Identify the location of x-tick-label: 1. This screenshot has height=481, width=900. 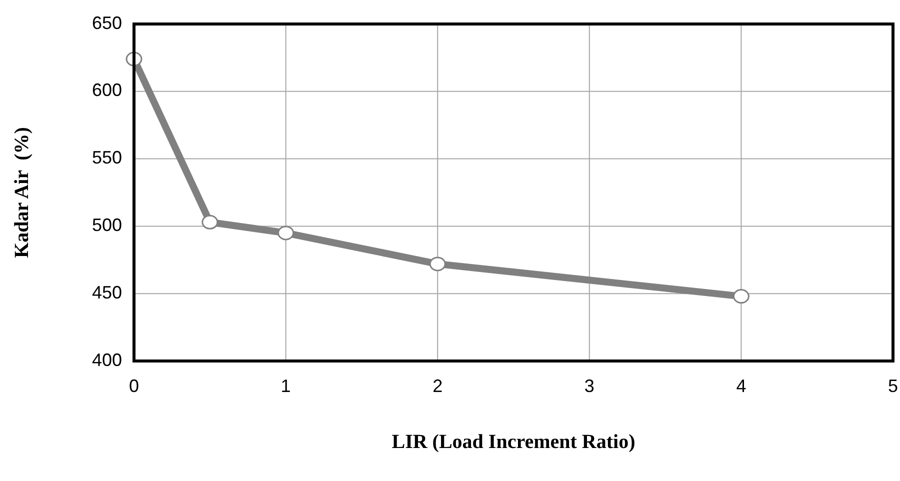
(285, 386).